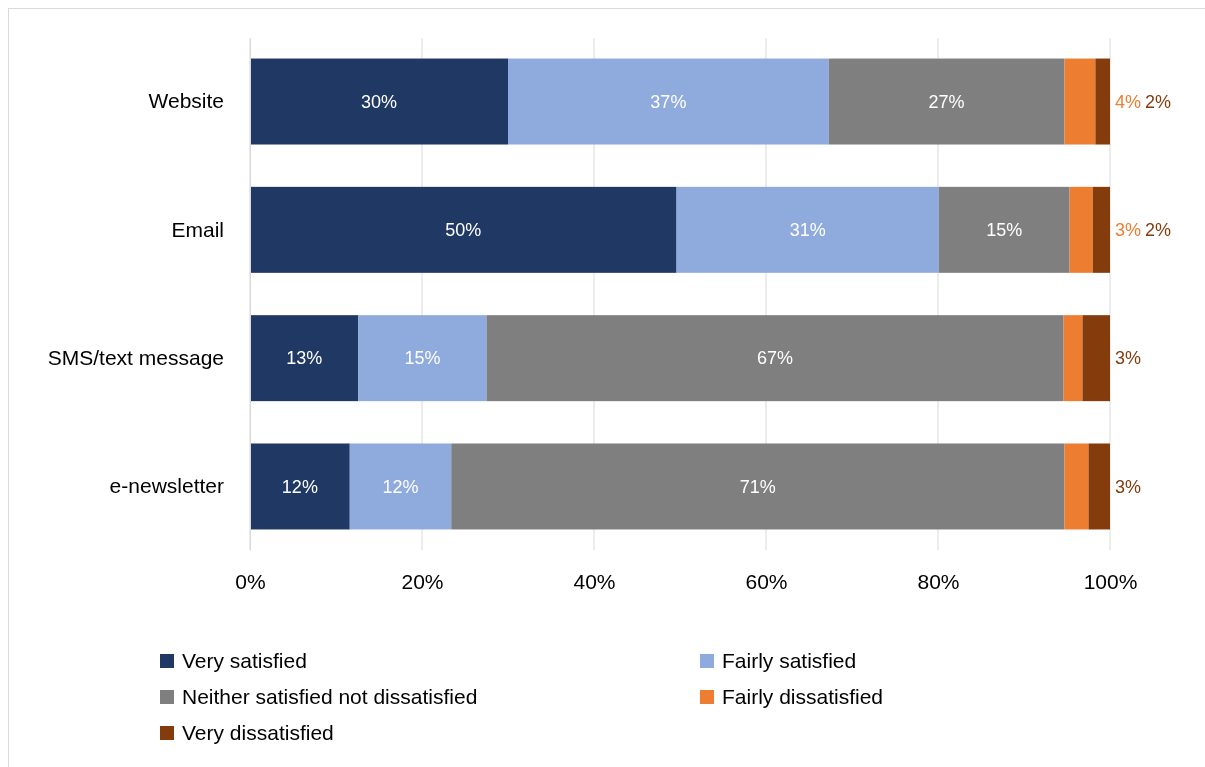 This screenshot has width=1205, height=767. Describe the element at coordinates (422, 581) in the screenshot. I see `x-tick-label: 20%` at that location.